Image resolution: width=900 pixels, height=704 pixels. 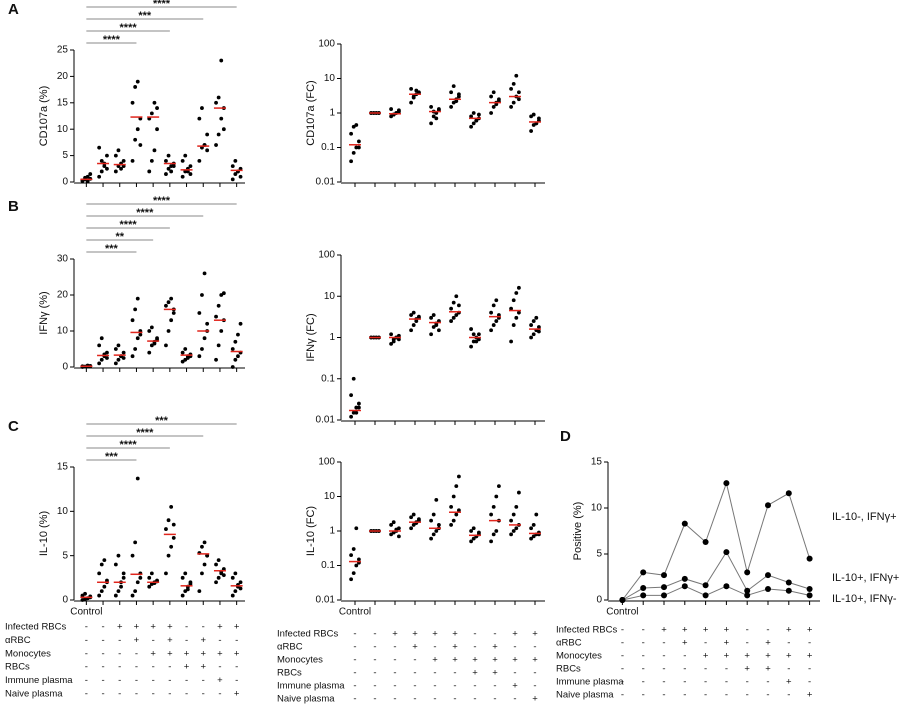 I want to click on y-axis-label: Positive (%), so click(x=578, y=531).